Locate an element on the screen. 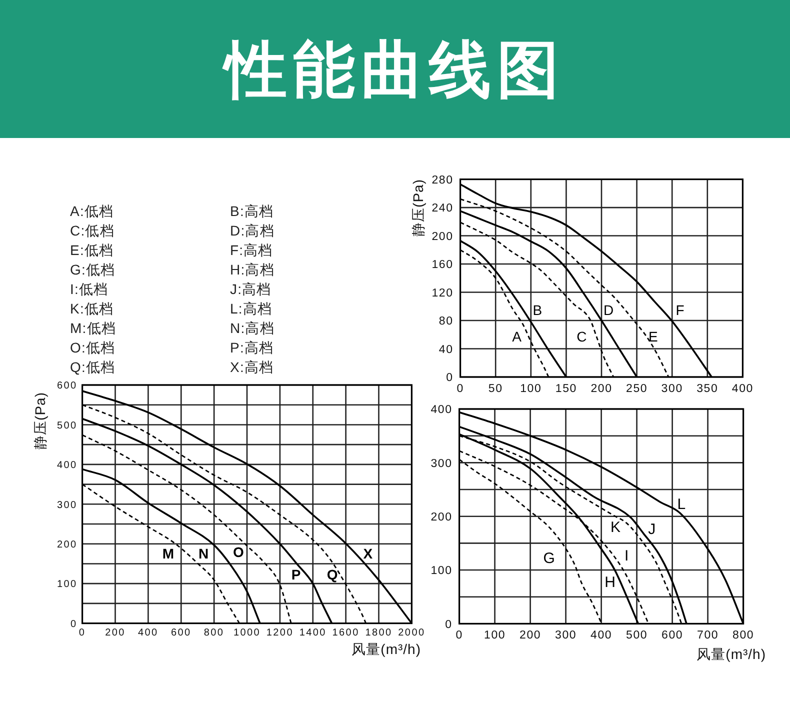  text: P:高档 is located at coordinates (252, 348).